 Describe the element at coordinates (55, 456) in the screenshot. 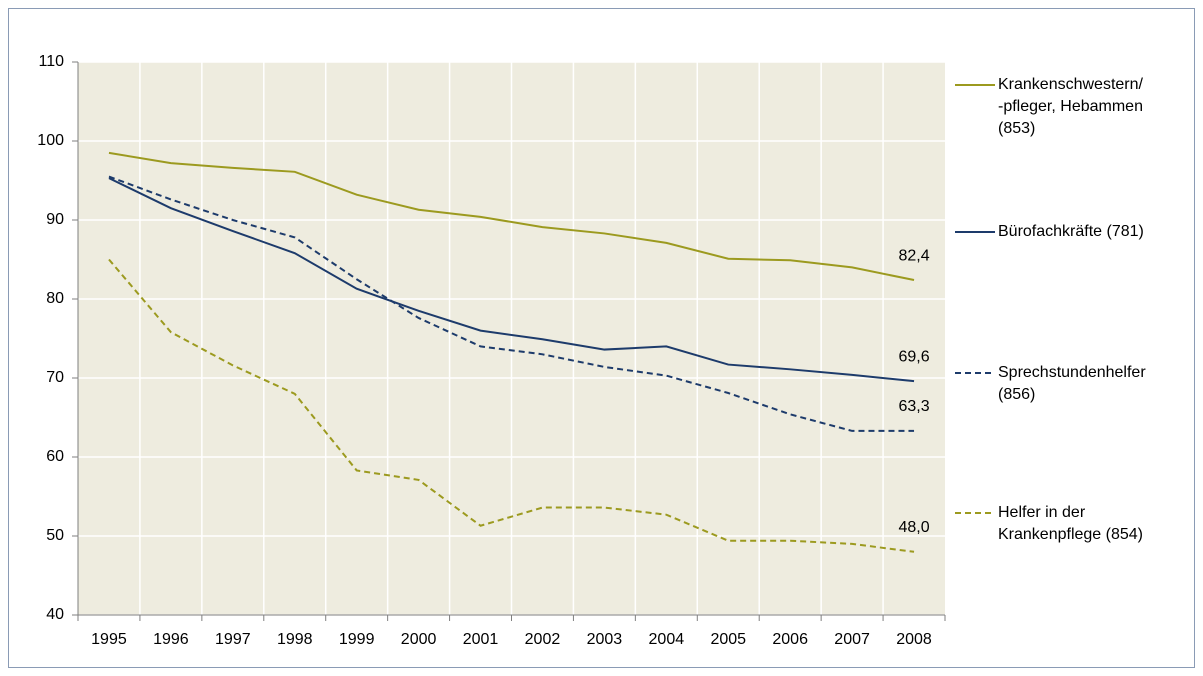

I see `y-tick-label: 60` at that location.